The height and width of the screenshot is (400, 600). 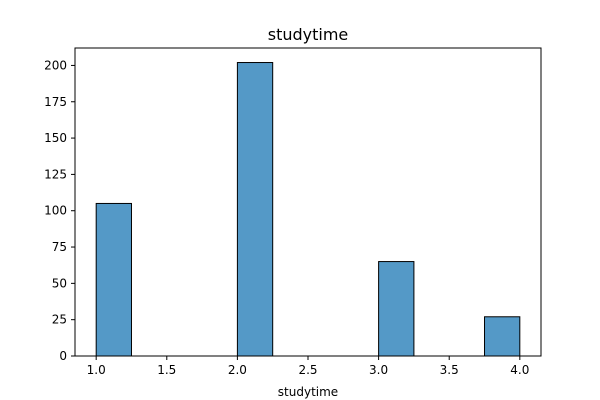 I want to click on x-axis-label: studytime, so click(x=308, y=392).